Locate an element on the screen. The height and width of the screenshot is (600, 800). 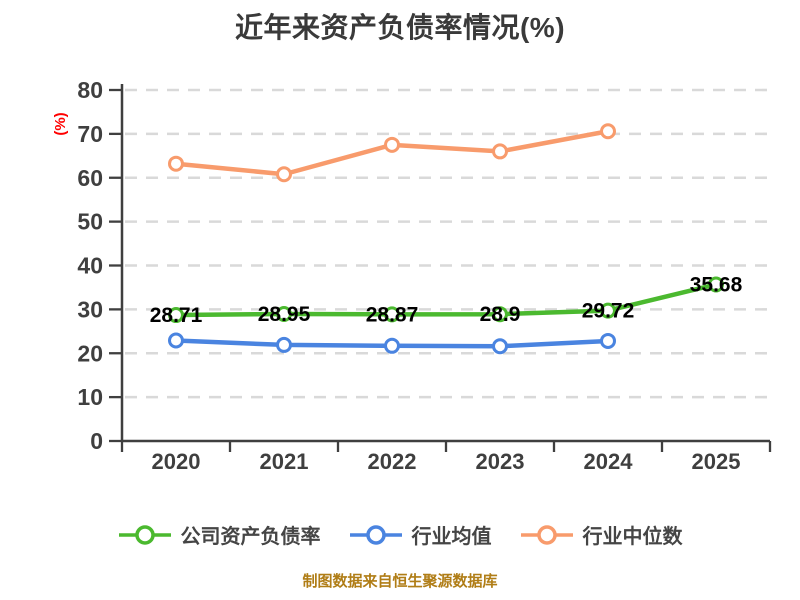
data-label: 28.71 is located at coordinates (176, 315).